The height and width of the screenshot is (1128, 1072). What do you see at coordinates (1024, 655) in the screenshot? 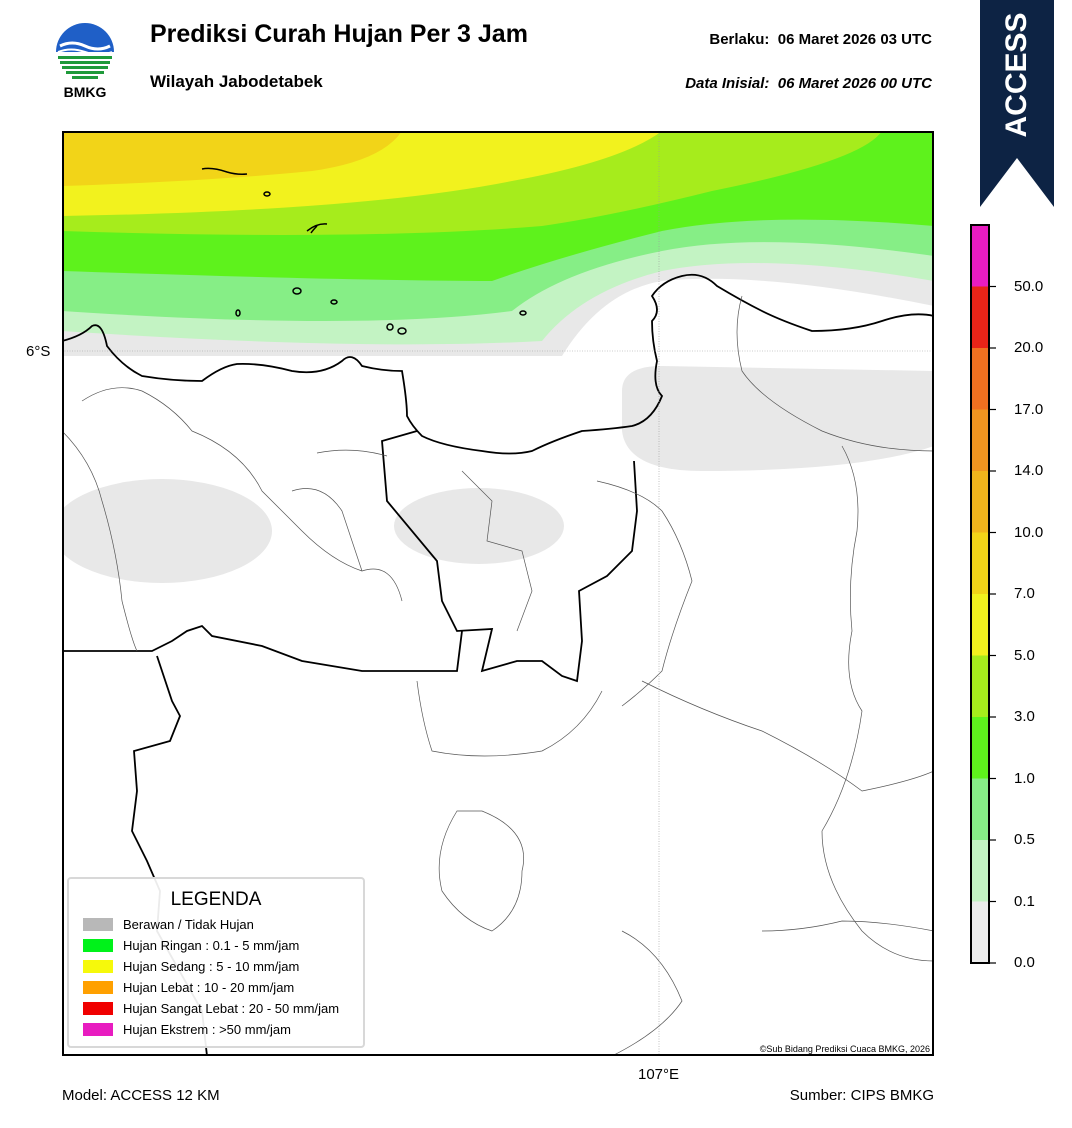
I see `colorbar-tick-label: 5.0` at bounding box center [1024, 655].